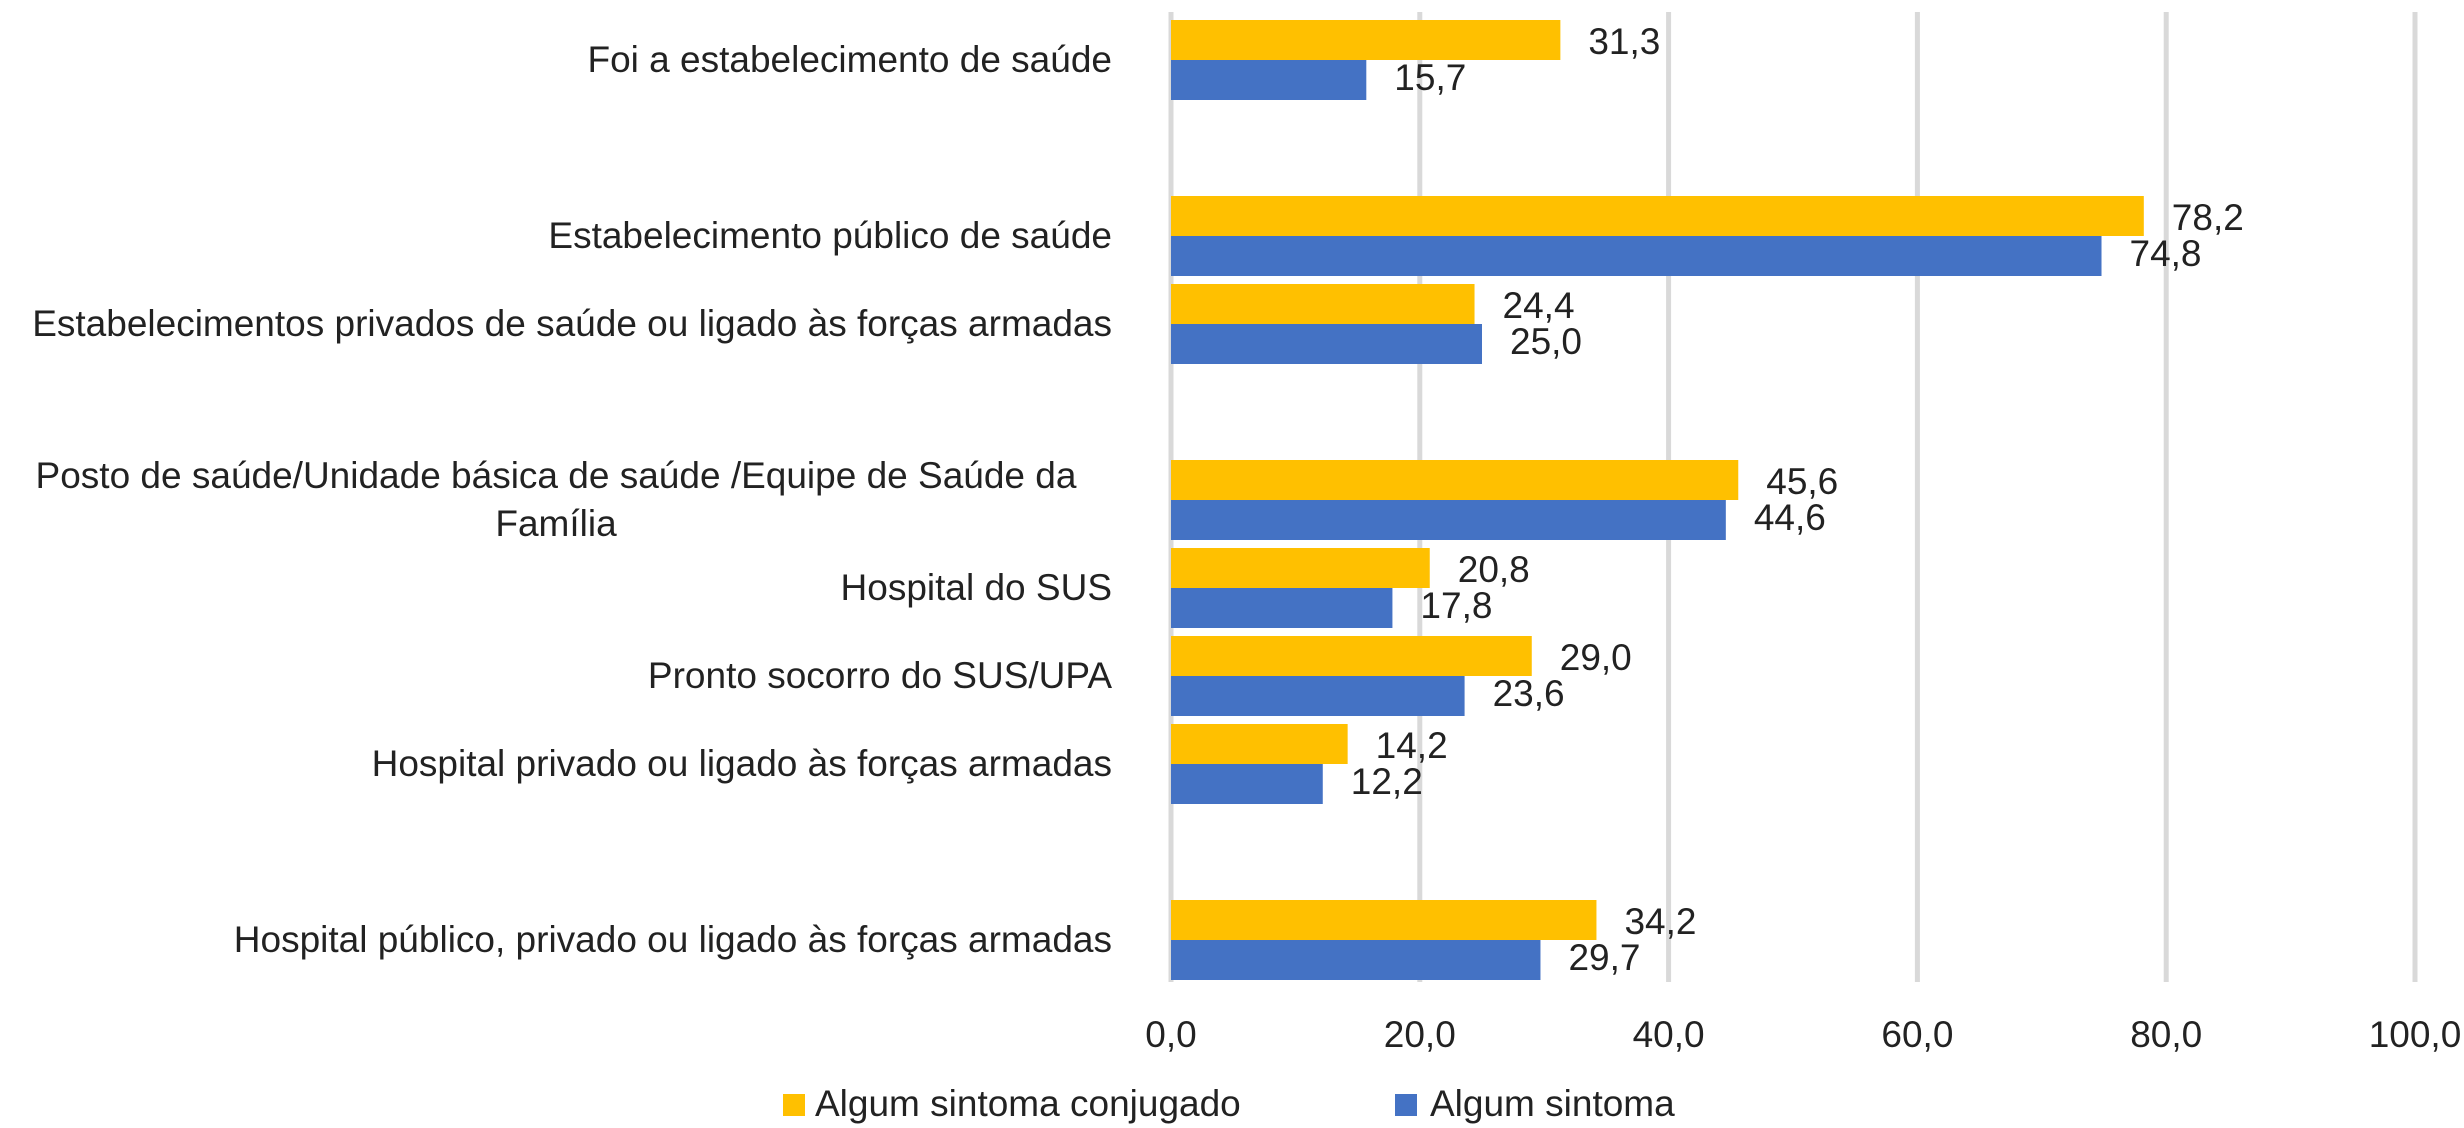 The height and width of the screenshot is (1128, 2464). Describe the element at coordinates (2166, 1034) in the screenshot. I see `x-tick-label: 80,0` at that location.